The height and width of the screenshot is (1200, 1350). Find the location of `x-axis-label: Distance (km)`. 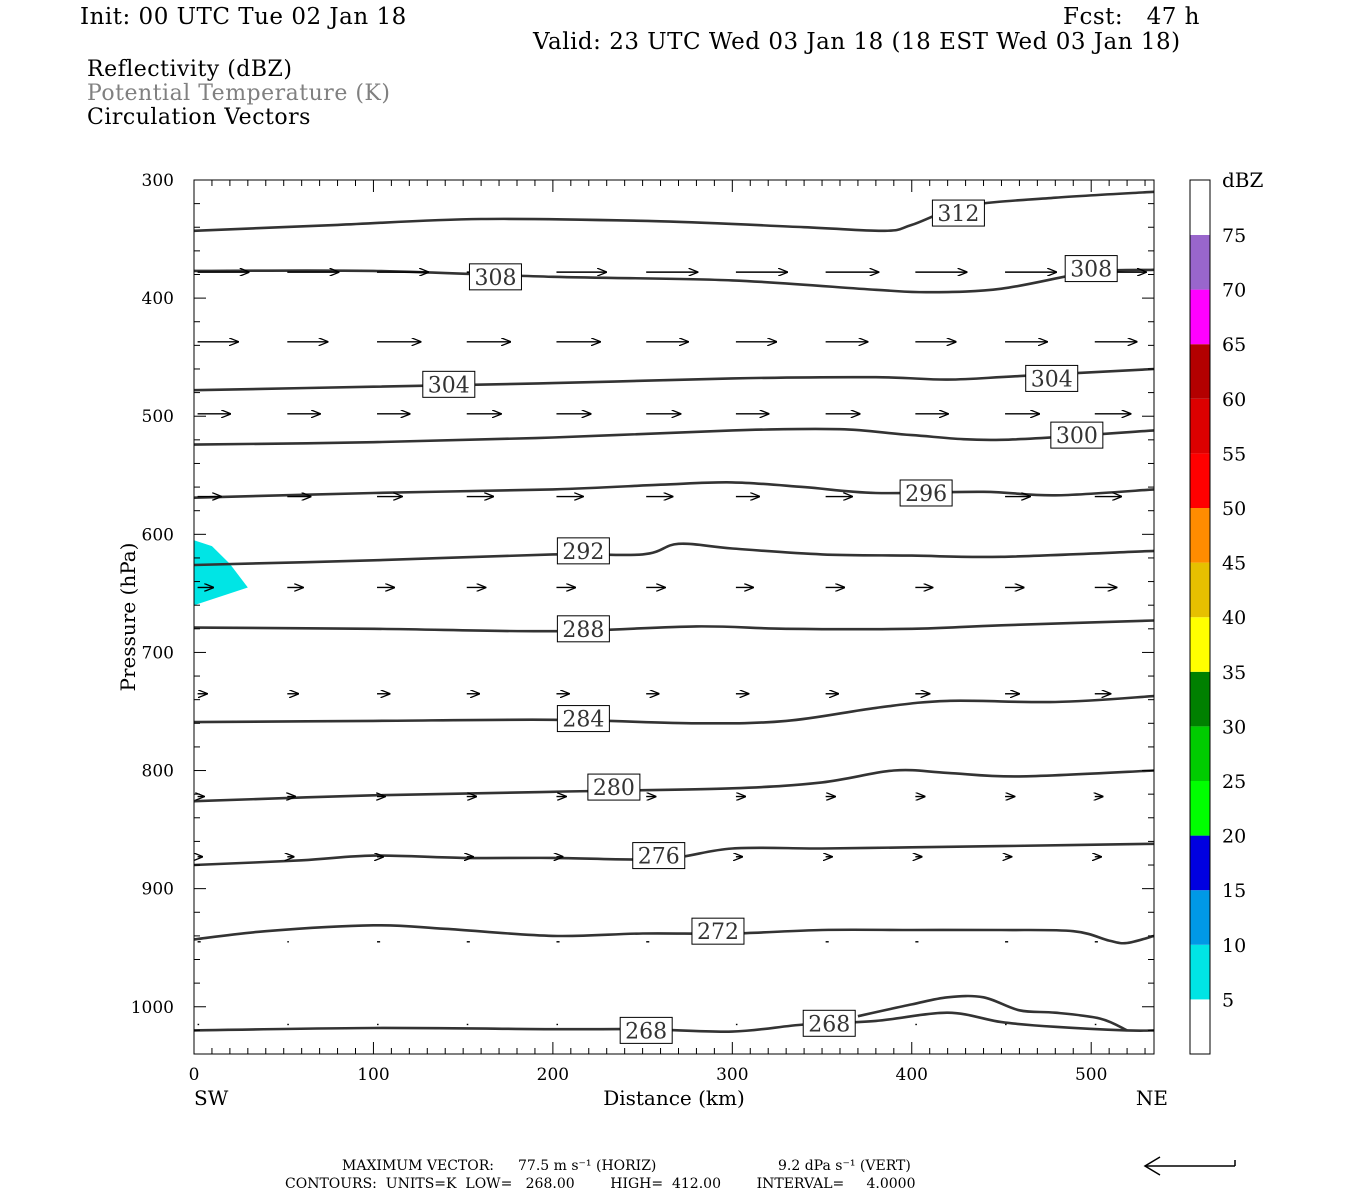

x-axis-label: Distance (km) is located at coordinates (674, 1098).